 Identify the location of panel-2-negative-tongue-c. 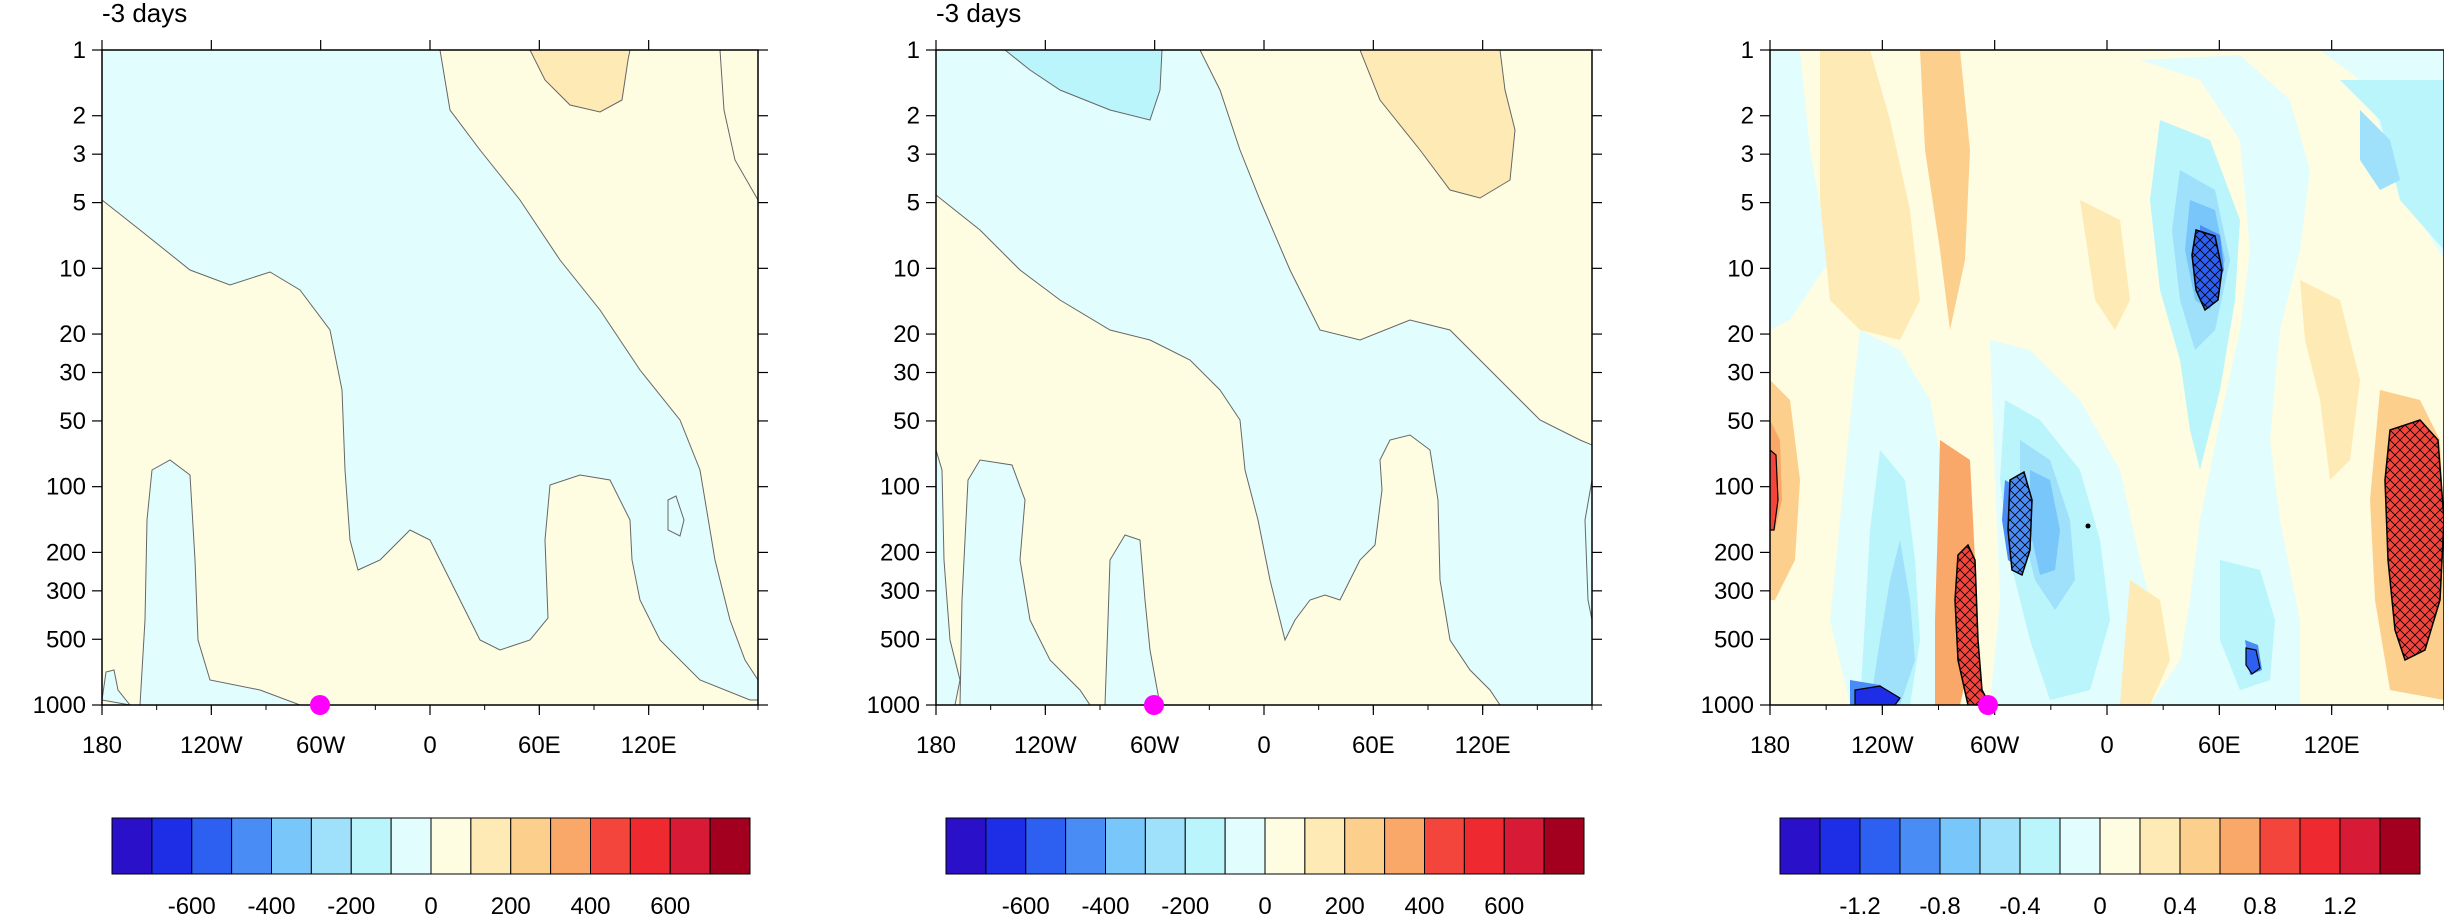
(948, 577).